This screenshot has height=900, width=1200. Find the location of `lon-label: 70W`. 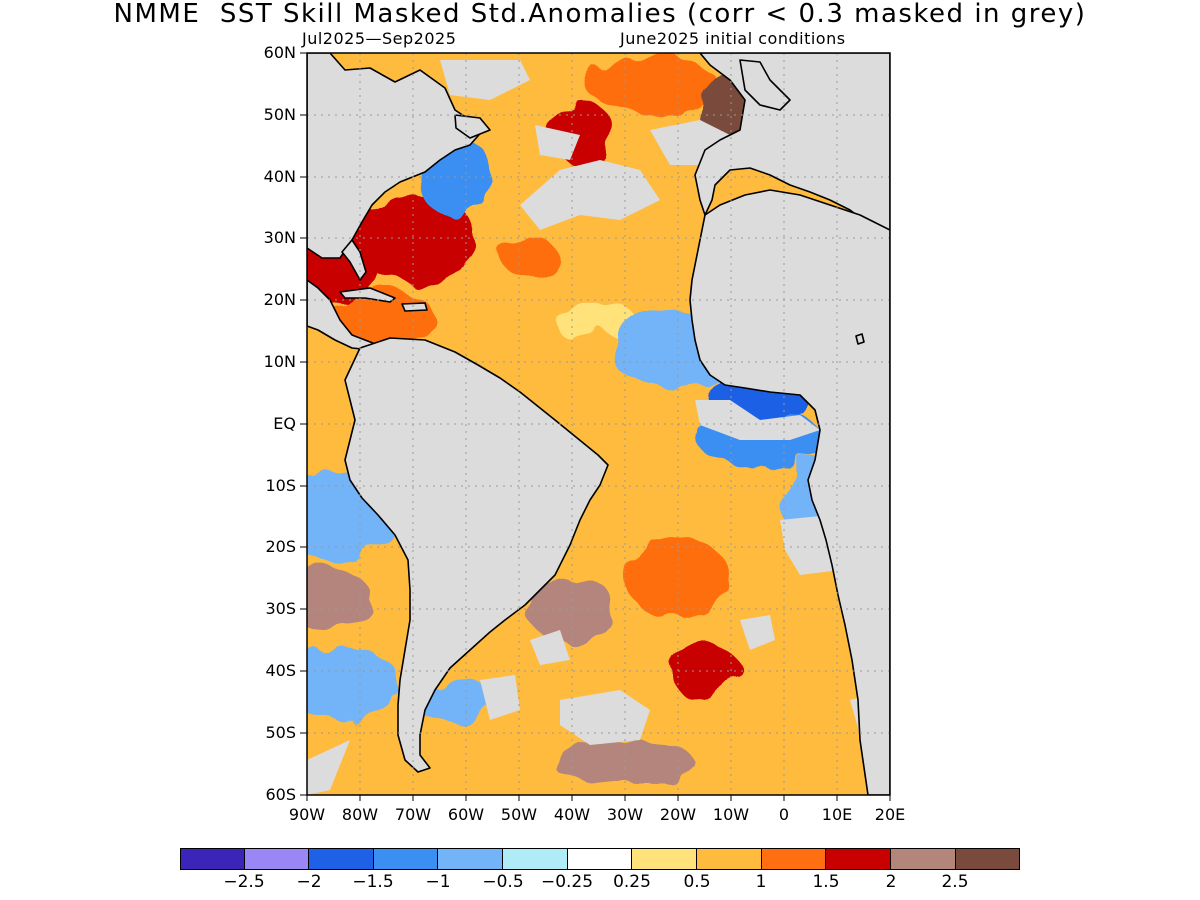

lon-label: 70W is located at coordinates (413, 814).